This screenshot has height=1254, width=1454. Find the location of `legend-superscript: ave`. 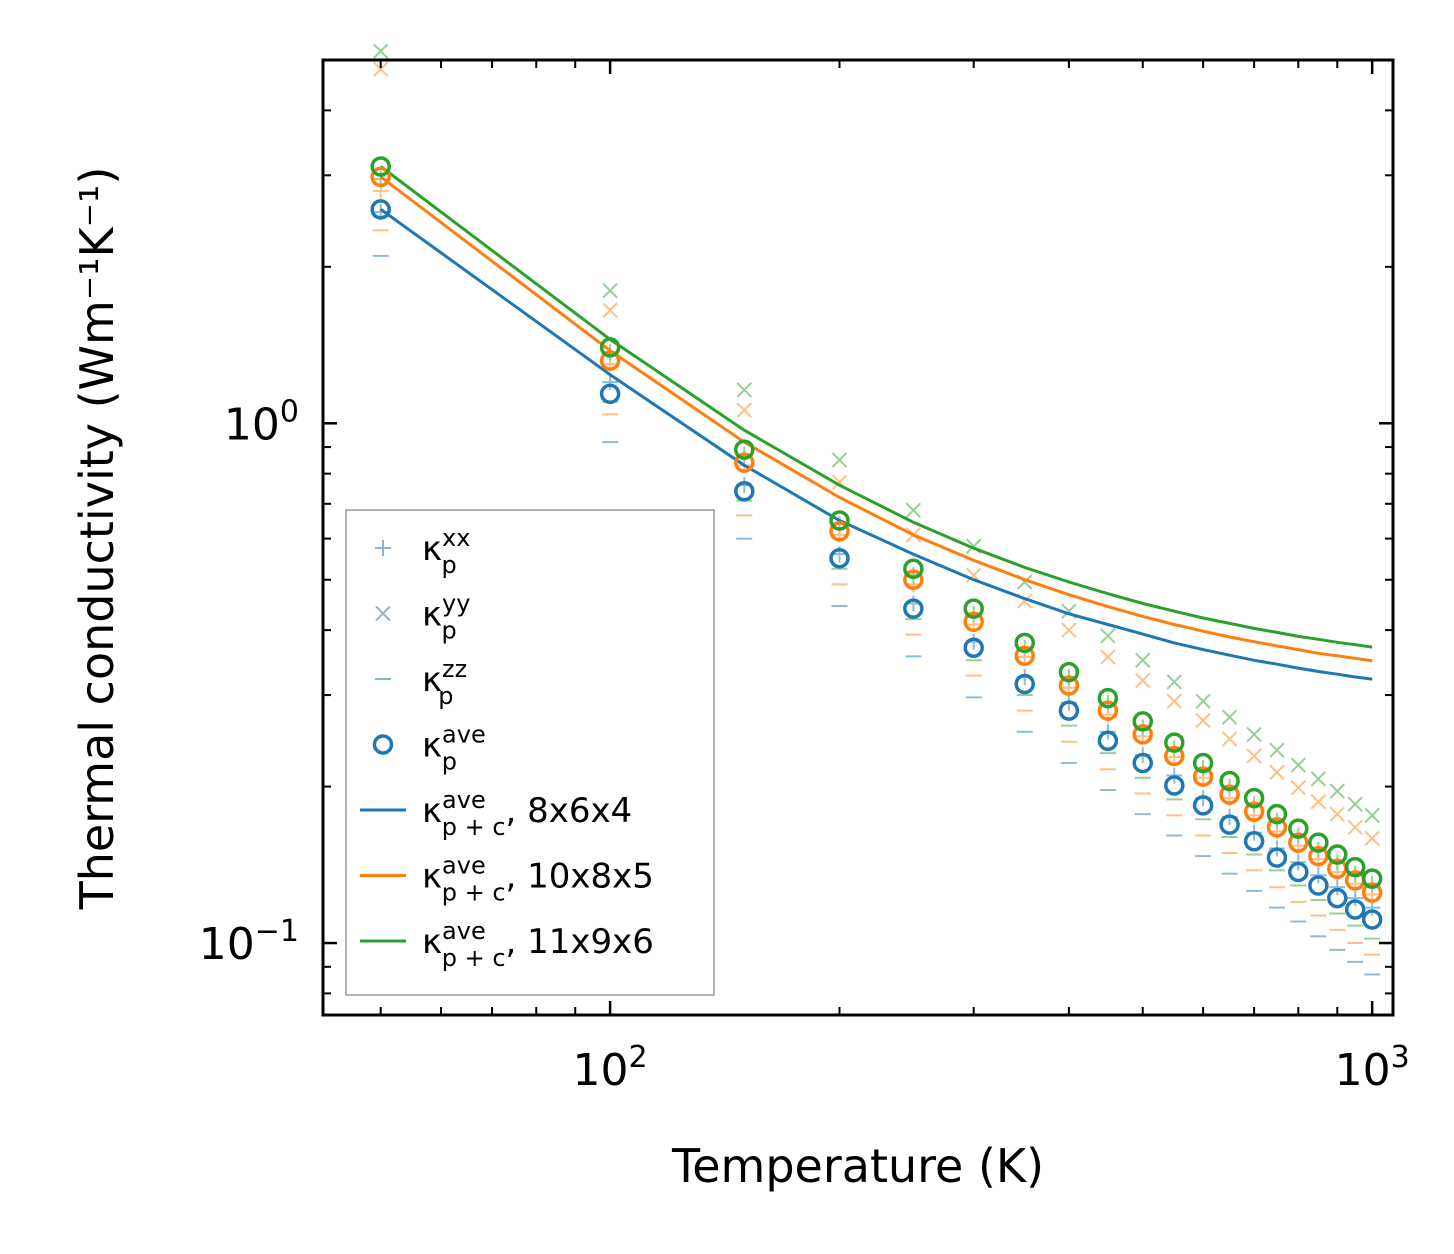

legend-superscript: ave is located at coordinates (464, 931).